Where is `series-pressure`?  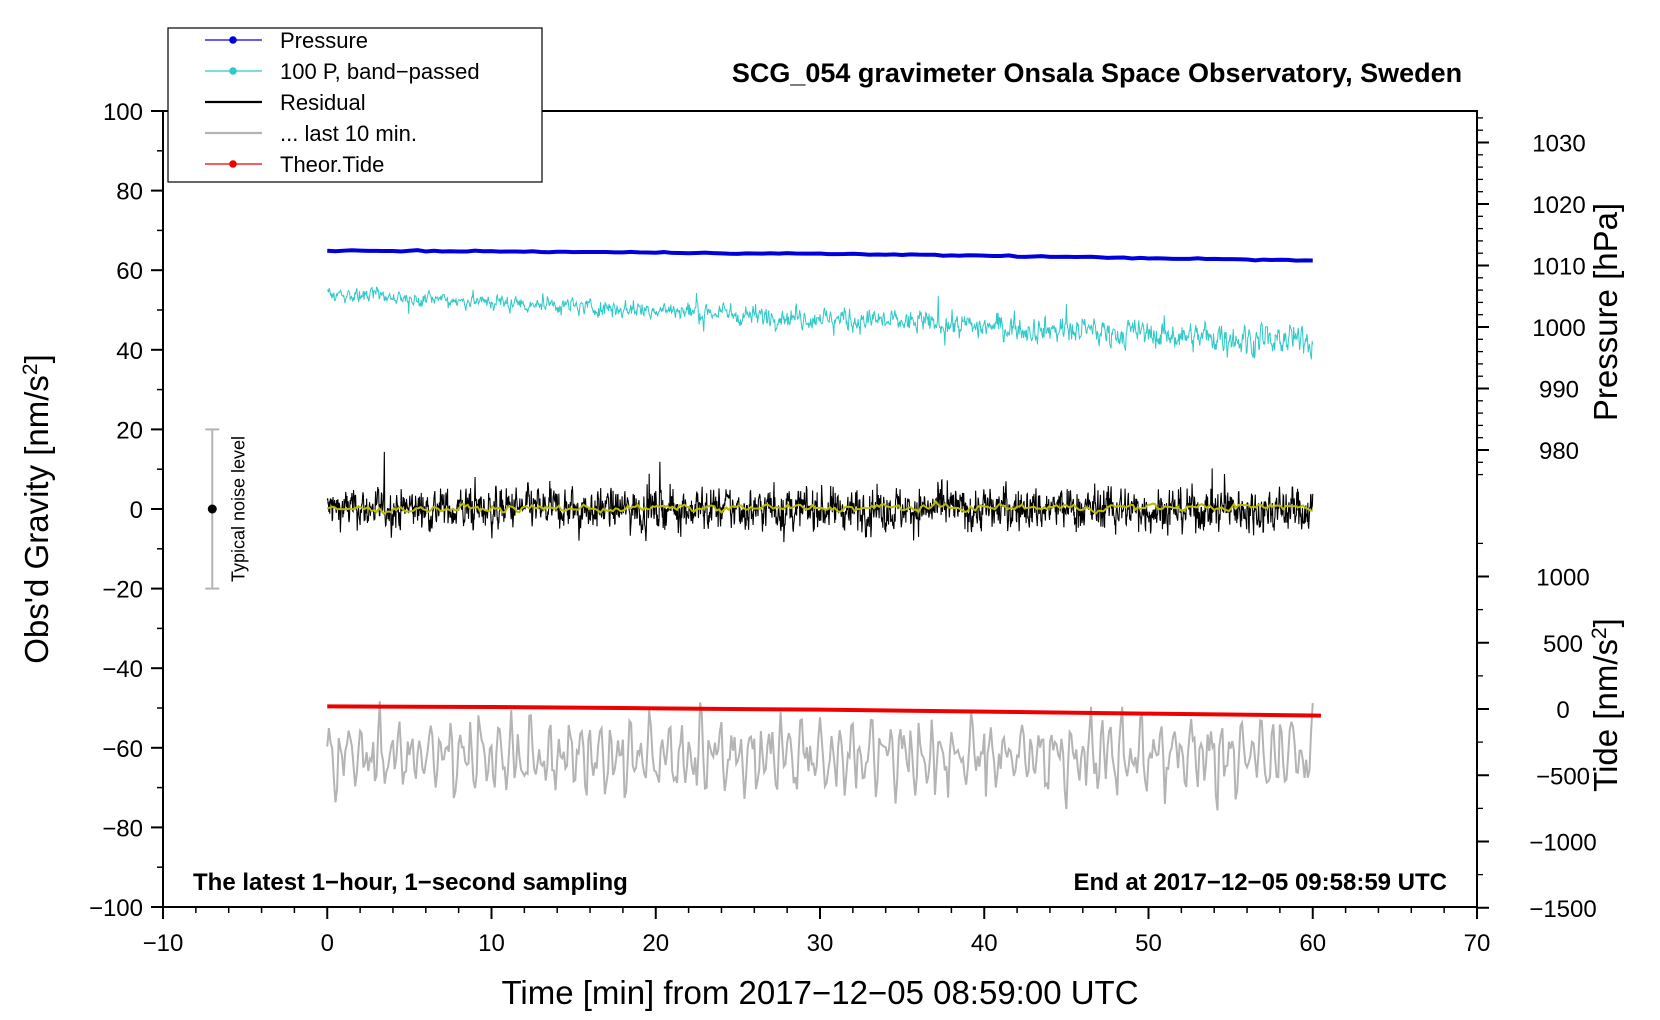
series-pressure is located at coordinates (820, 255).